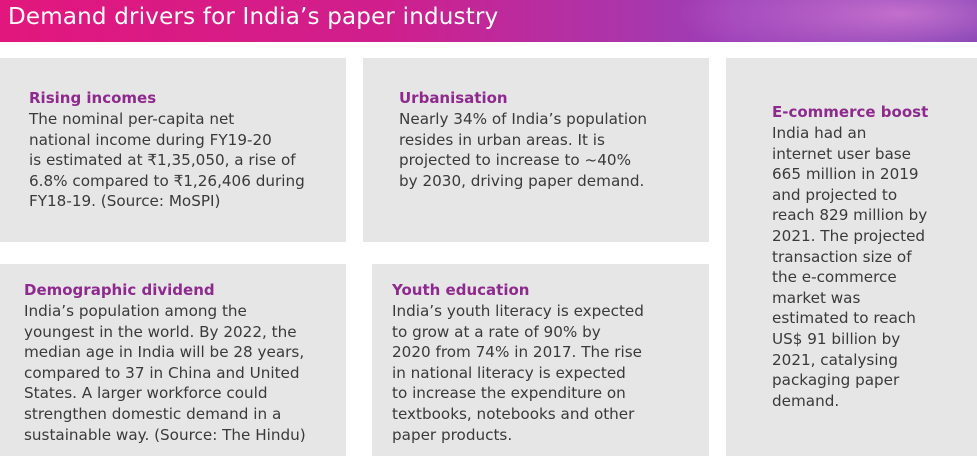  What do you see at coordinates (845, 174) in the screenshot?
I see `body-line: 665 million in 2019` at bounding box center [845, 174].